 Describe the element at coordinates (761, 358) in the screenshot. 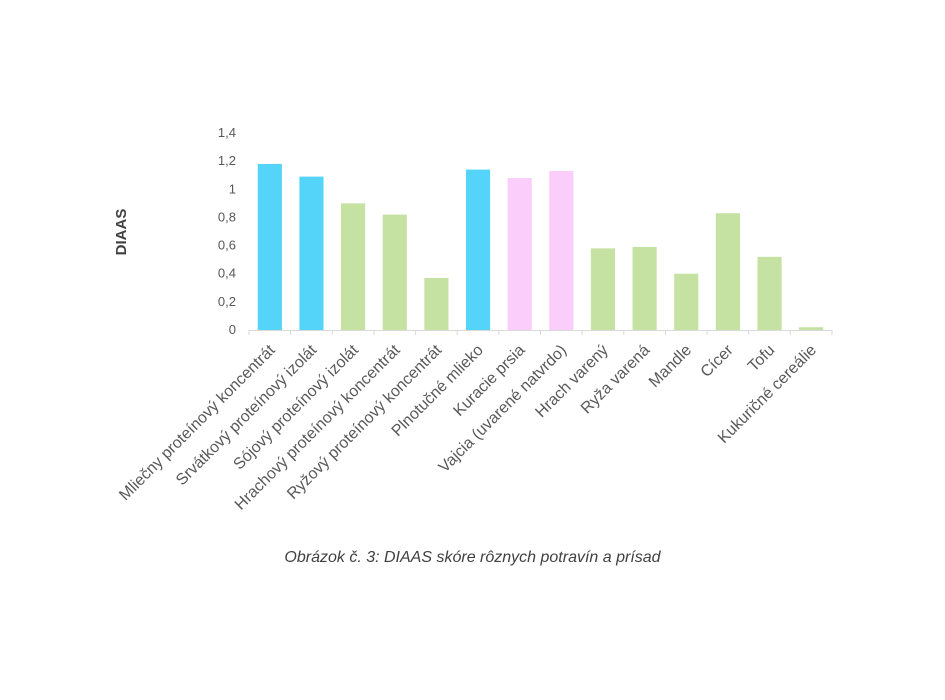

I see `category-label: Tofu` at that location.